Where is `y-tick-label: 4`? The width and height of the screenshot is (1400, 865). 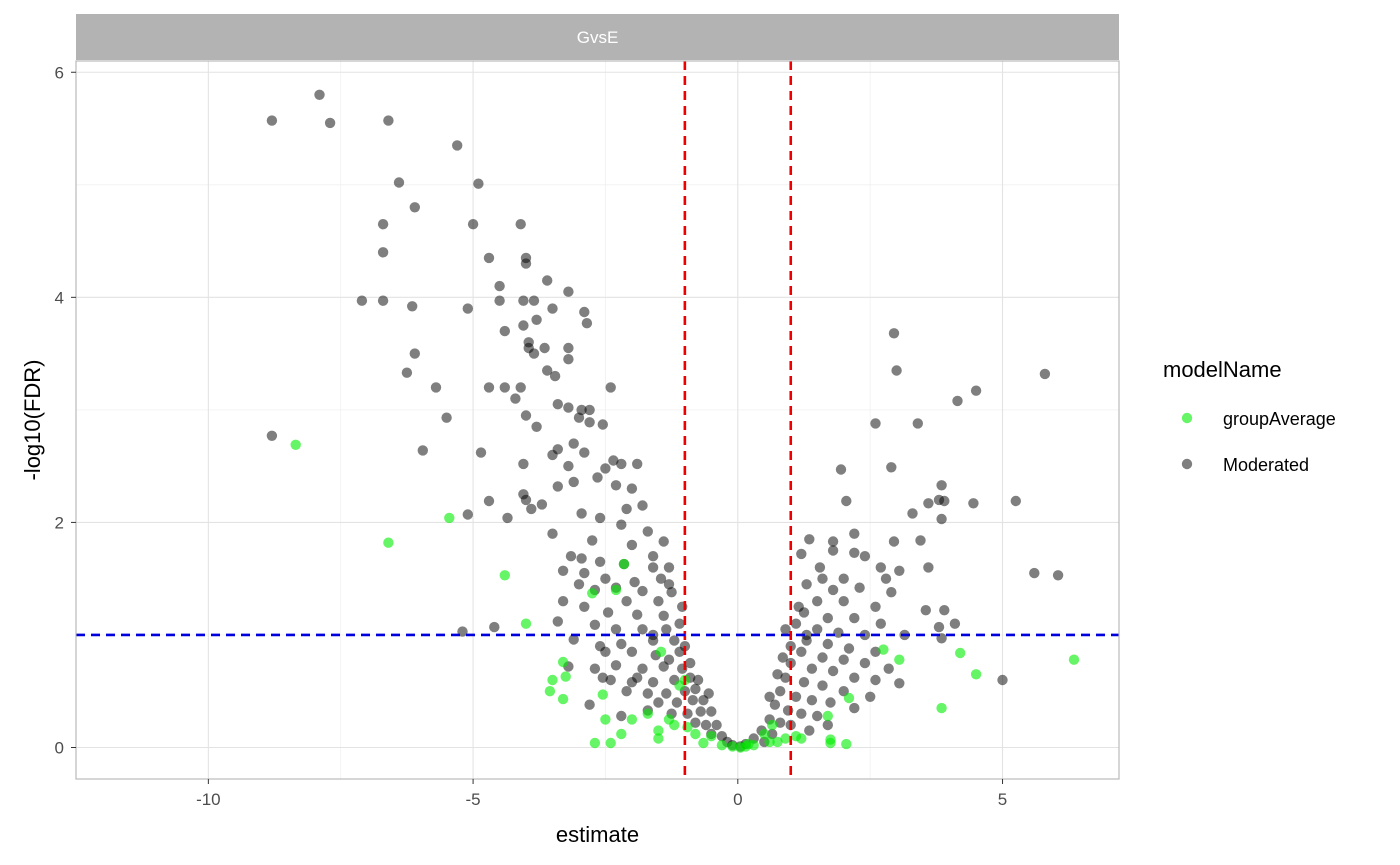
y-tick-label: 4 is located at coordinates (59, 297).